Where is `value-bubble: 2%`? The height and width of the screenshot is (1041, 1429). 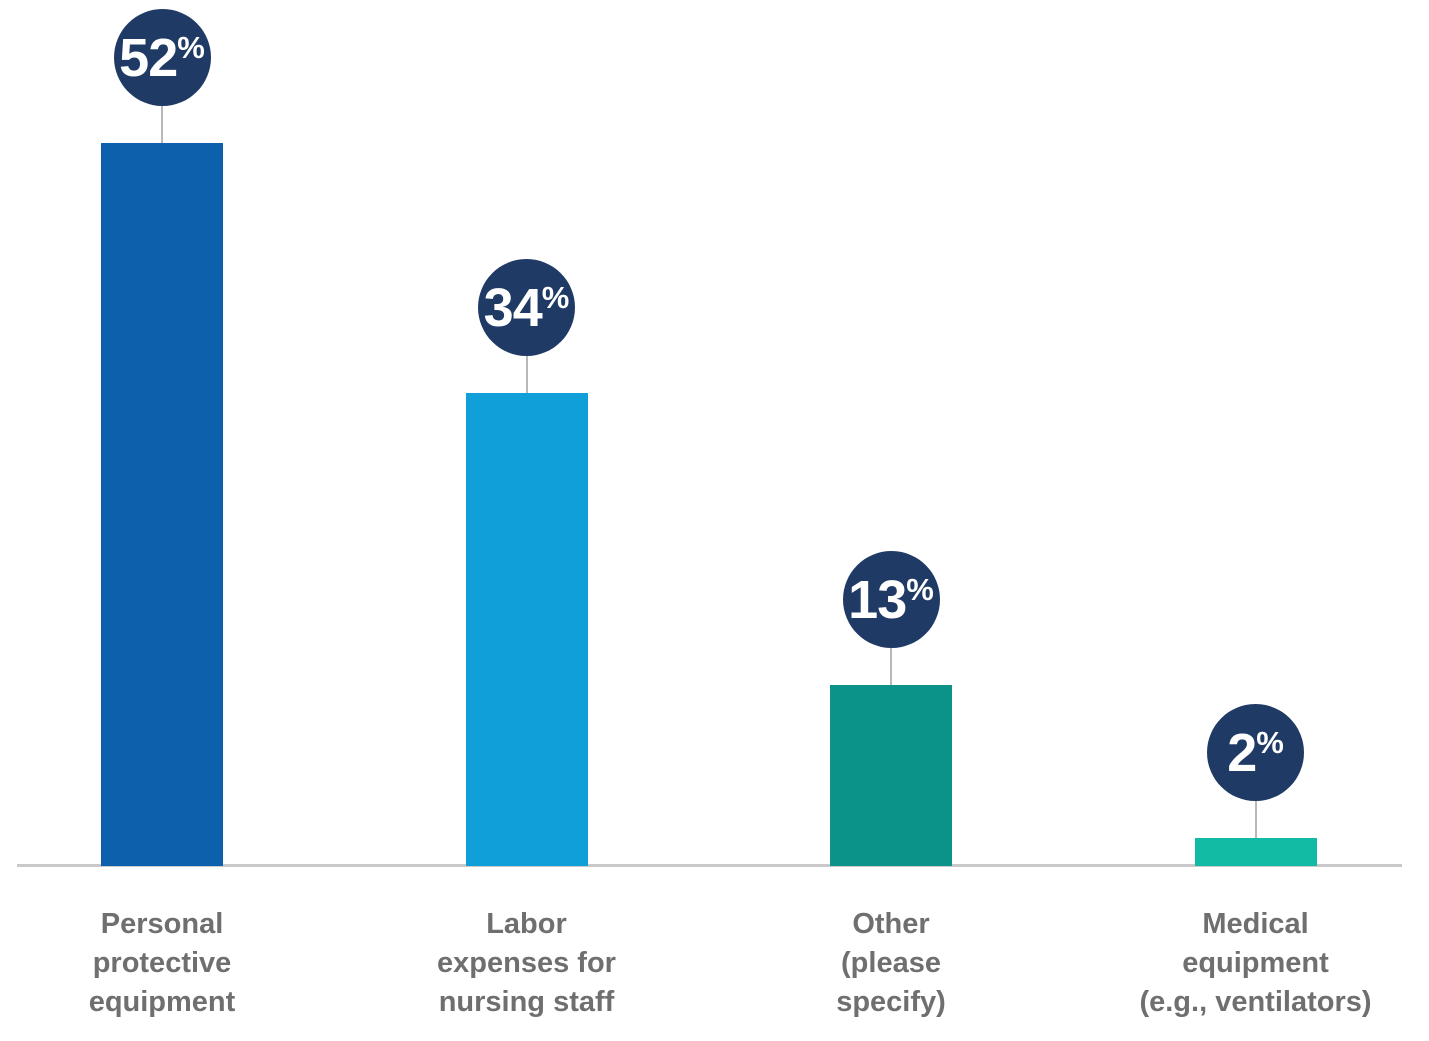 value-bubble: 2% is located at coordinates (1255, 752).